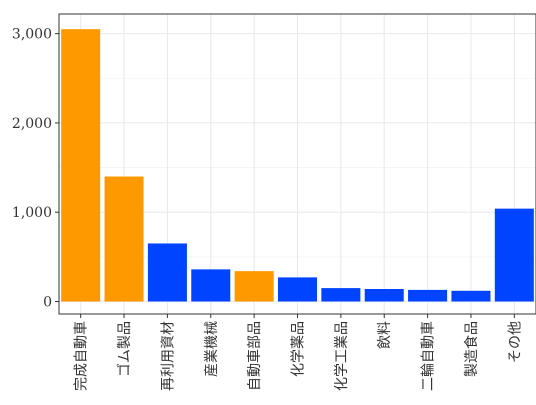 This screenshot has height=405, width=536. What do you see at coordinates (47, 303) in the screenshot?
I see `y-tick-label: 0` at bounding box center [47, 303].